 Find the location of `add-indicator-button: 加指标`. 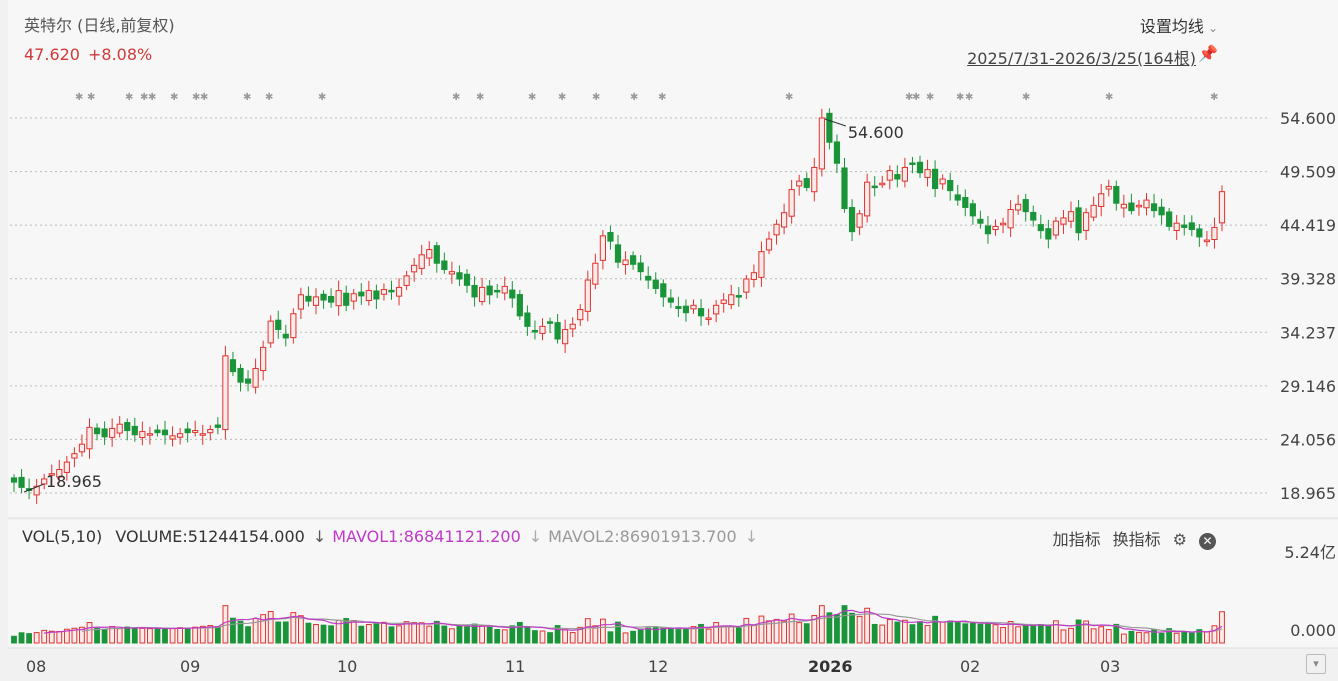

add-indicator-button: 加指标 is located at coordinates (1076, 539).